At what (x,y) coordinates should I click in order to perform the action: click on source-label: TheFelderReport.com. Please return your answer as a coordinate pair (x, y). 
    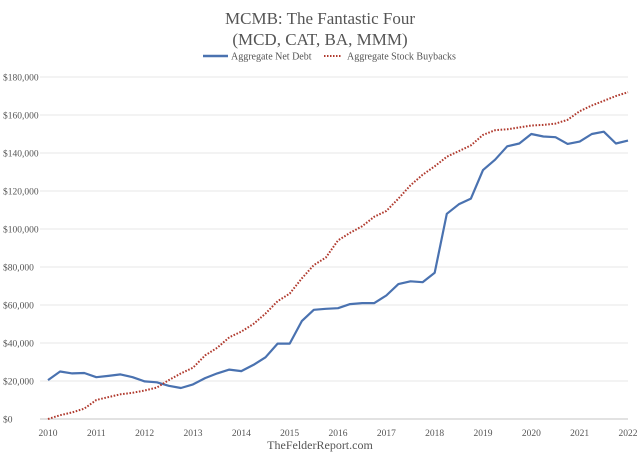
    Looking at the image, I should click on (320, 445).